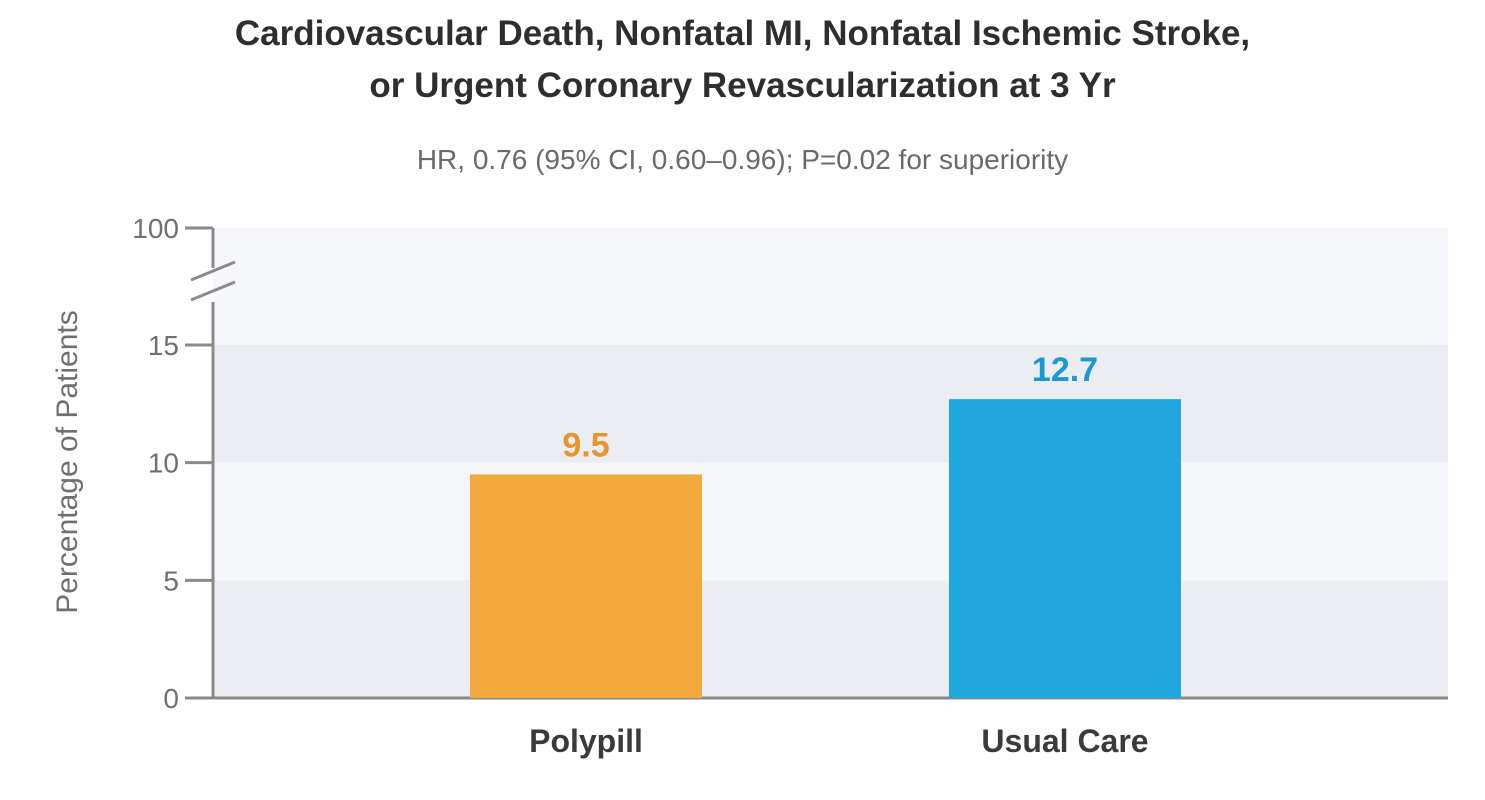  What do you see at coordinates (163, 463) in the screenshot?
I see `y-tick-label: 10` at bounding box center [163, 463].